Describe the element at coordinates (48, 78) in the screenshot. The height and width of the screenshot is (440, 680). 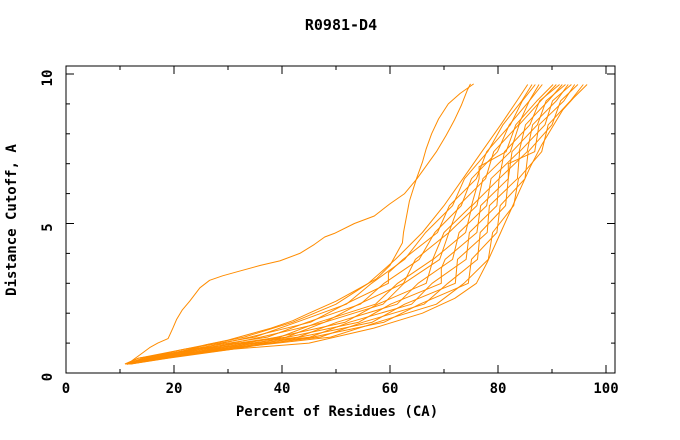
I see `y-tick-label: 10` at that location.